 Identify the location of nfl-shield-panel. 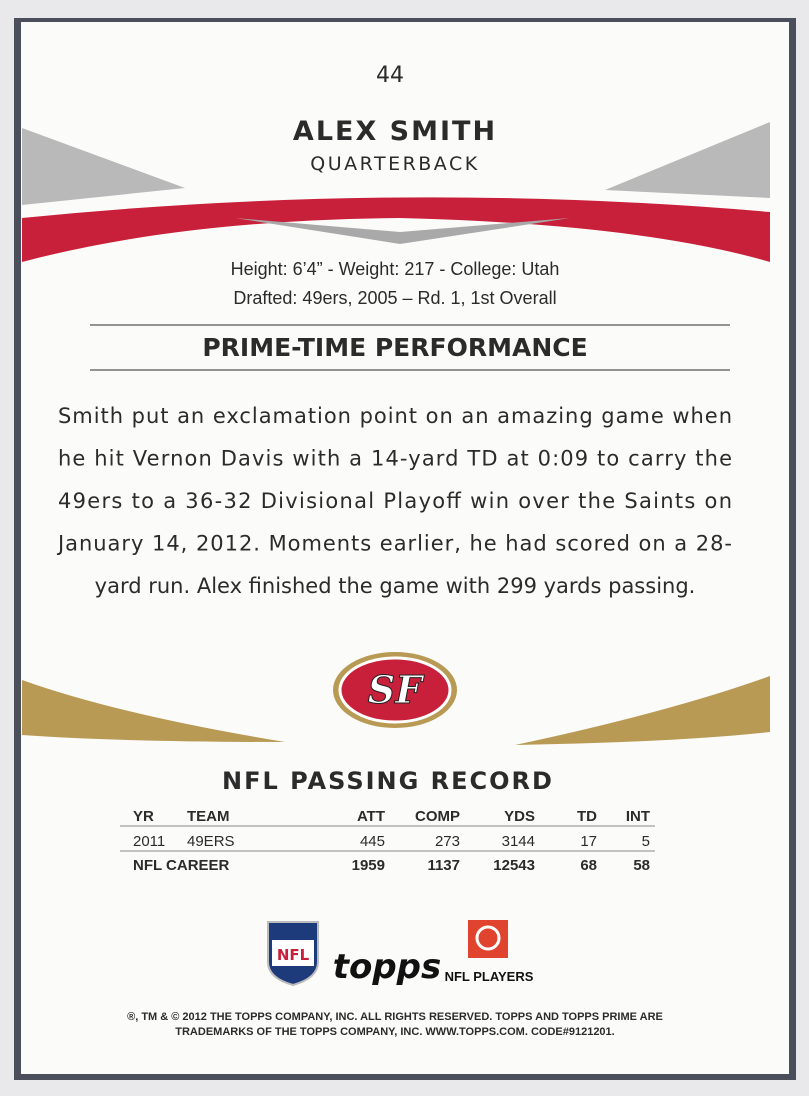
(293, 953).